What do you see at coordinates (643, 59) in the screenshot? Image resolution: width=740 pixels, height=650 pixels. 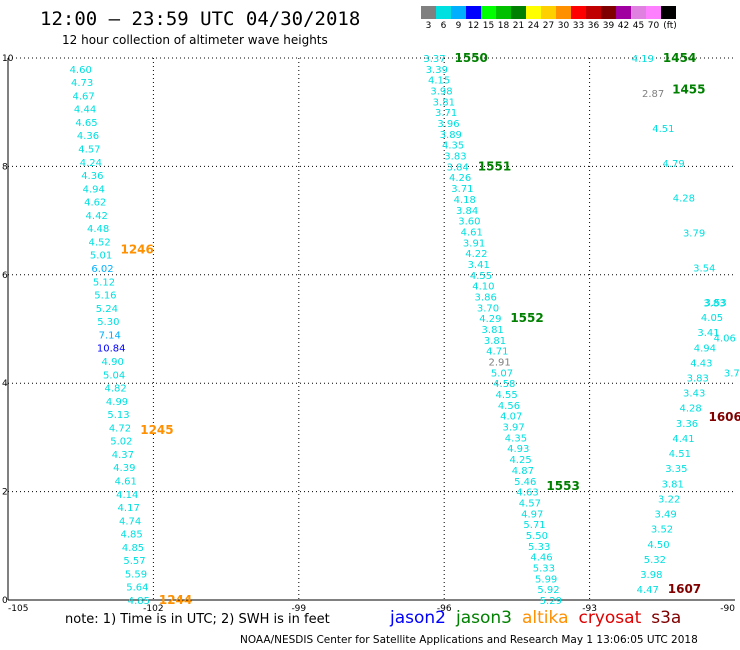 I see `swh-value-label: 4.19` at bounding box center [643, 59].